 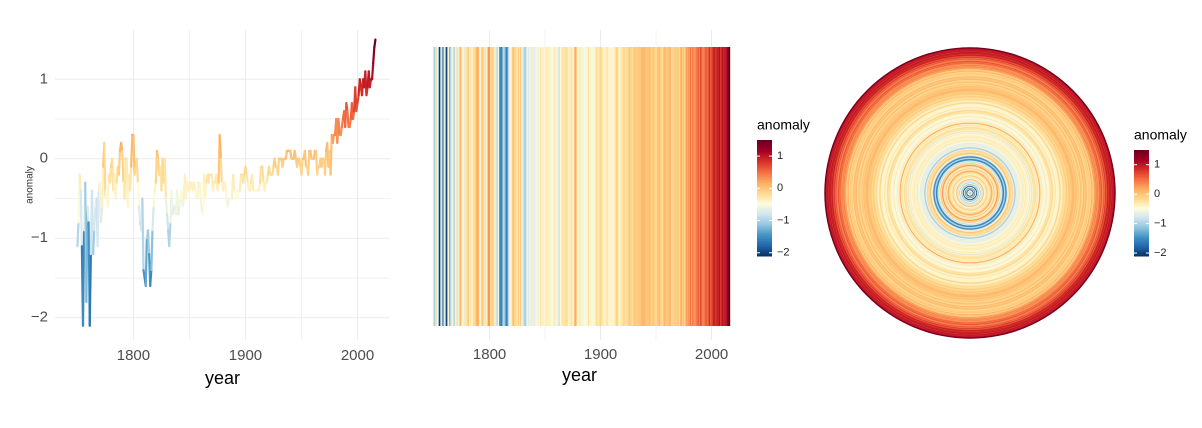 What do you see at coordinates (489, 354) in the screenshot?
I see `x-tick-label: 1800` at bounding box center [489, 354].